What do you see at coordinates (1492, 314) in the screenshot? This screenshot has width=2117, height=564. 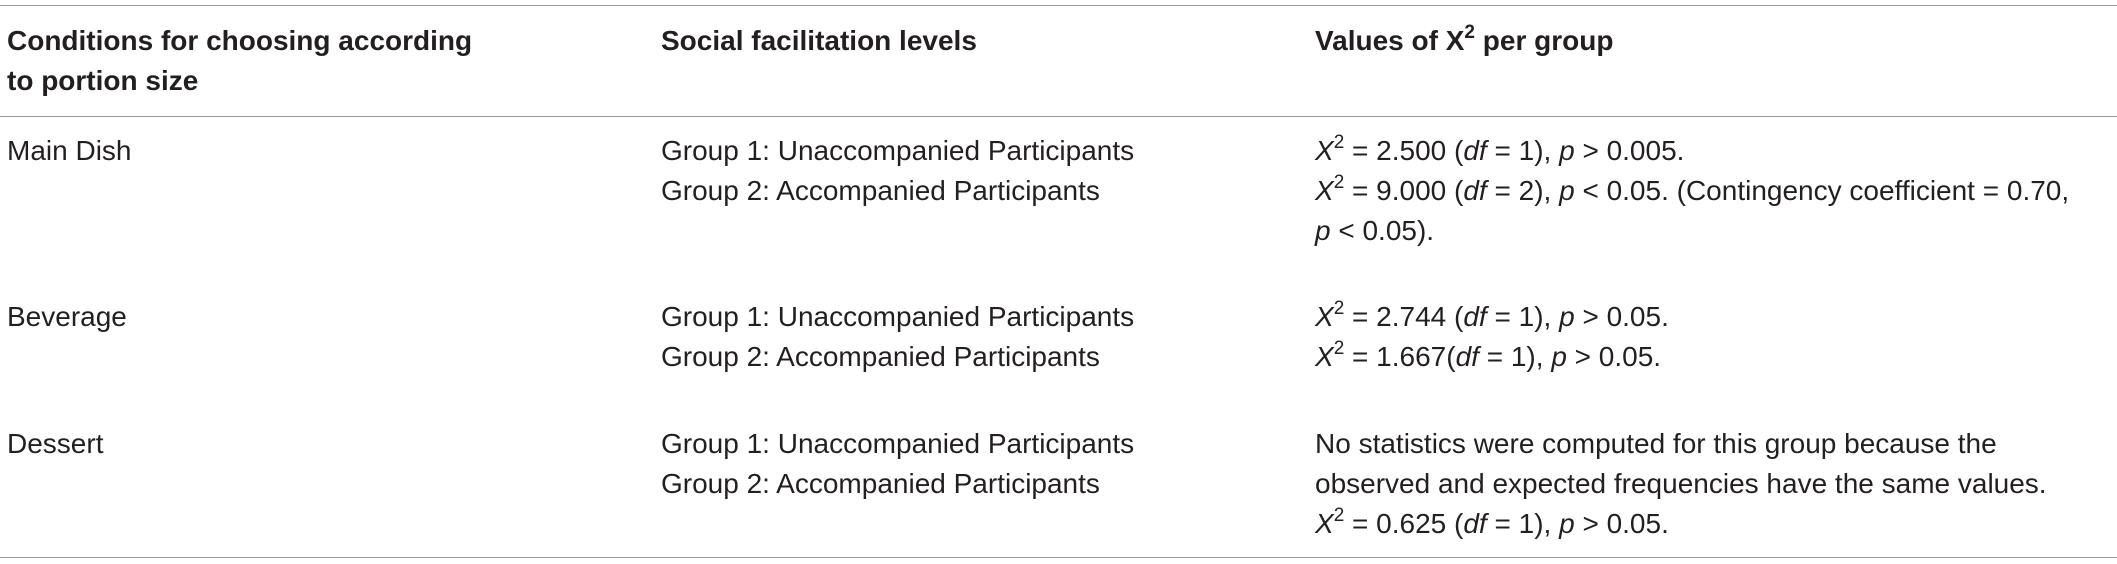 I see `stat-line: X2 = 2.744 (df = 1), p > 0.05.` at bounding box center [1492, 314].